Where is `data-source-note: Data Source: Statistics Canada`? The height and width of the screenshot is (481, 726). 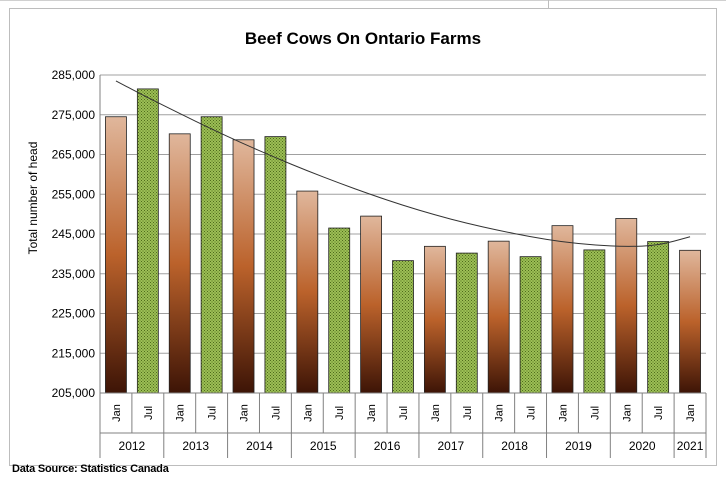
data-source-note: Data Source: Statistics Canada is located at coordinates (90, 469).